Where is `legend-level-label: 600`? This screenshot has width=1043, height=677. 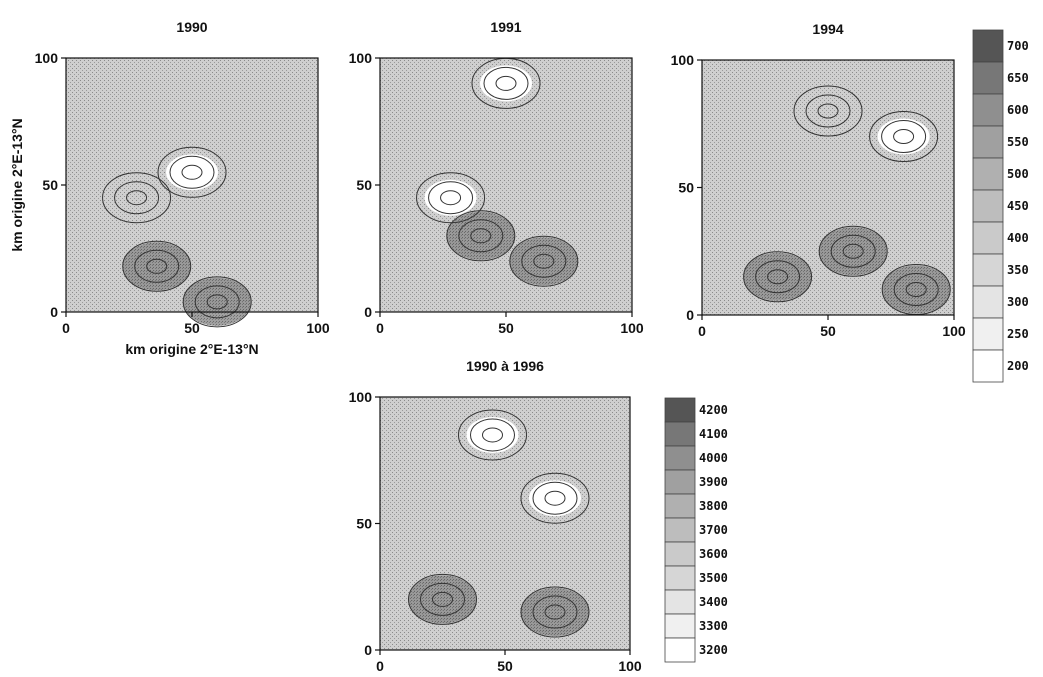
legend-level-label: 600 is located at coordinates (1018, 110).